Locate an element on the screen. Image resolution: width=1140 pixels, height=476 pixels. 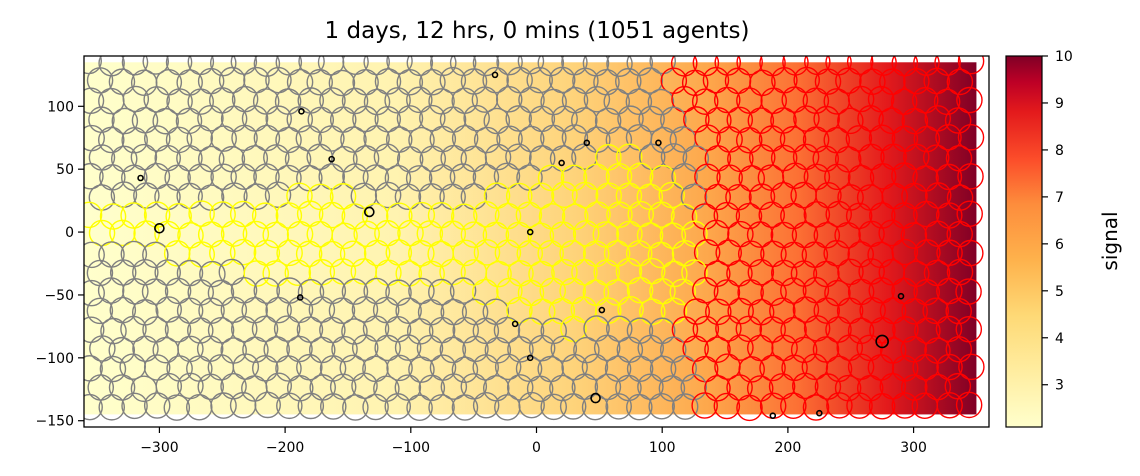
x-tick-label: −300 is located at coordinates (159, 448).